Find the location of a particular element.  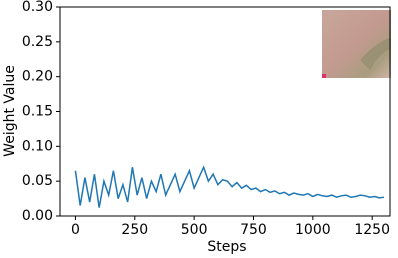

x-tick-label: 1250 is located at coordinates (372, 230).